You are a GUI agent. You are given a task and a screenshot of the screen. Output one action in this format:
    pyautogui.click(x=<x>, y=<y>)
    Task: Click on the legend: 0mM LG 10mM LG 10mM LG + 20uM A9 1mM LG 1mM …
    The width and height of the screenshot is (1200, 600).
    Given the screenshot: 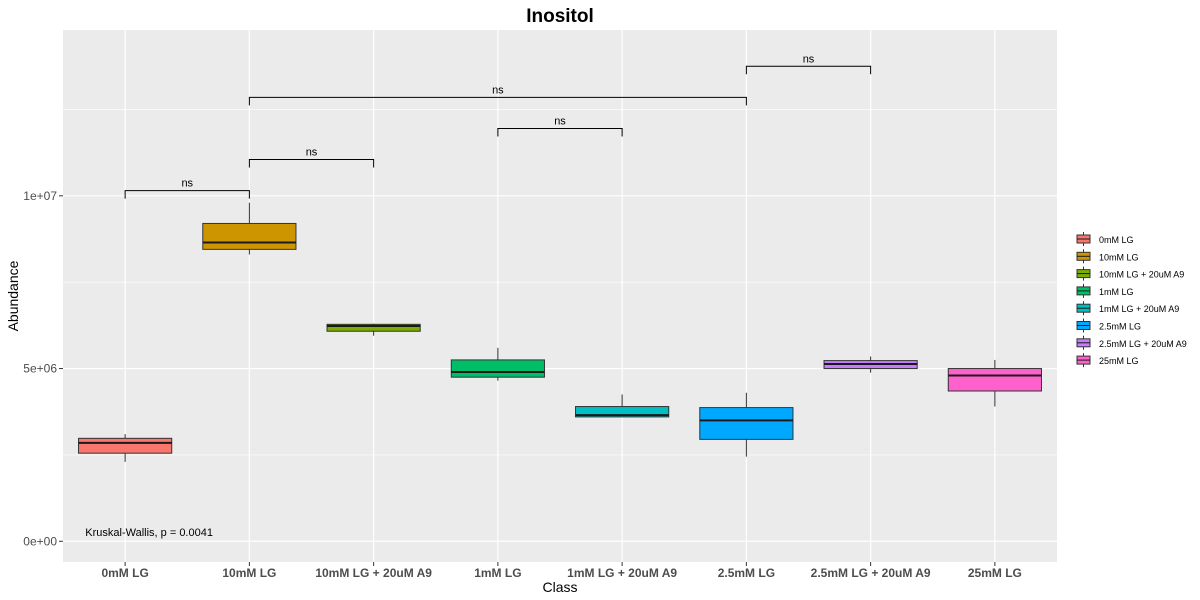 What is the action you would take?
    pyautogui.click(x=1131, y=300)
    